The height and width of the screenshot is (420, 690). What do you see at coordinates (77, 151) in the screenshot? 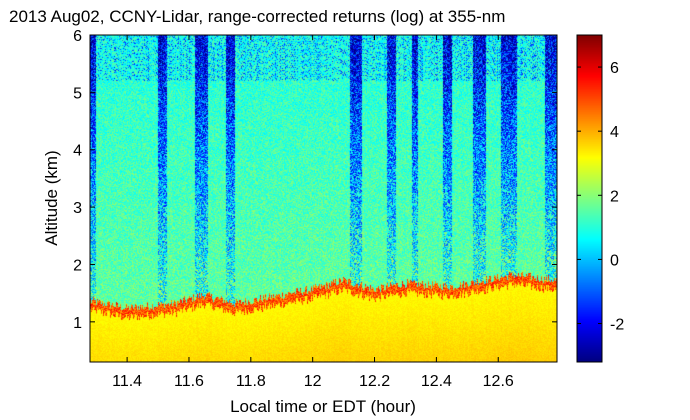
I see `y-tick-label: 4` at bounding box center [77, 151].